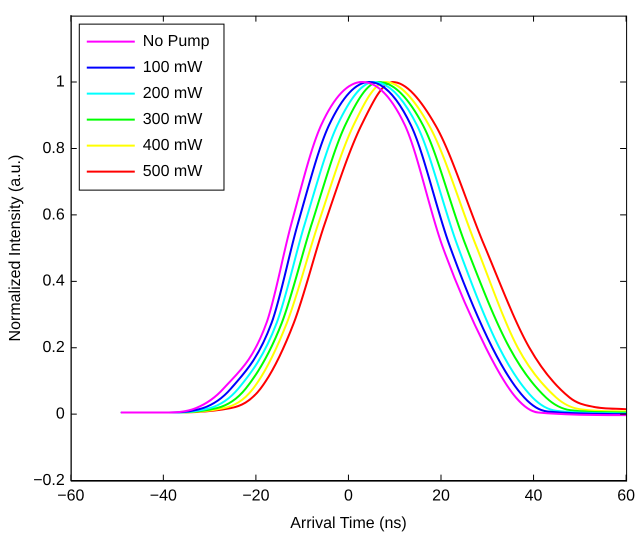 The width and height of the screenshot is (641, 537). What do you see at coordinates (173, 93) in the screenshot?
I see `legend-label: 200 mW` at bounding box center [173, 93].